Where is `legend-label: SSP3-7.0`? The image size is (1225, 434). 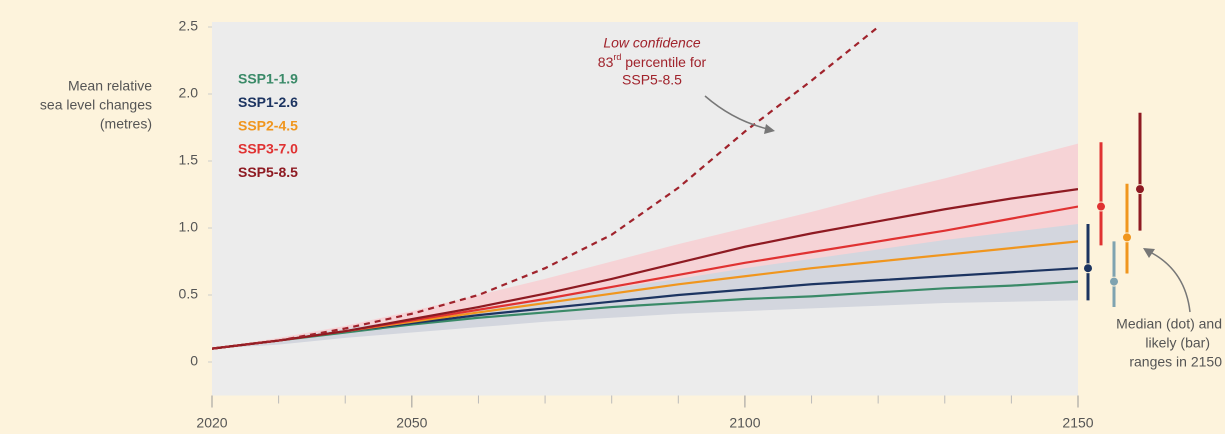 legend-label: SSP3-7.0 is located at coordinates (268, 149).